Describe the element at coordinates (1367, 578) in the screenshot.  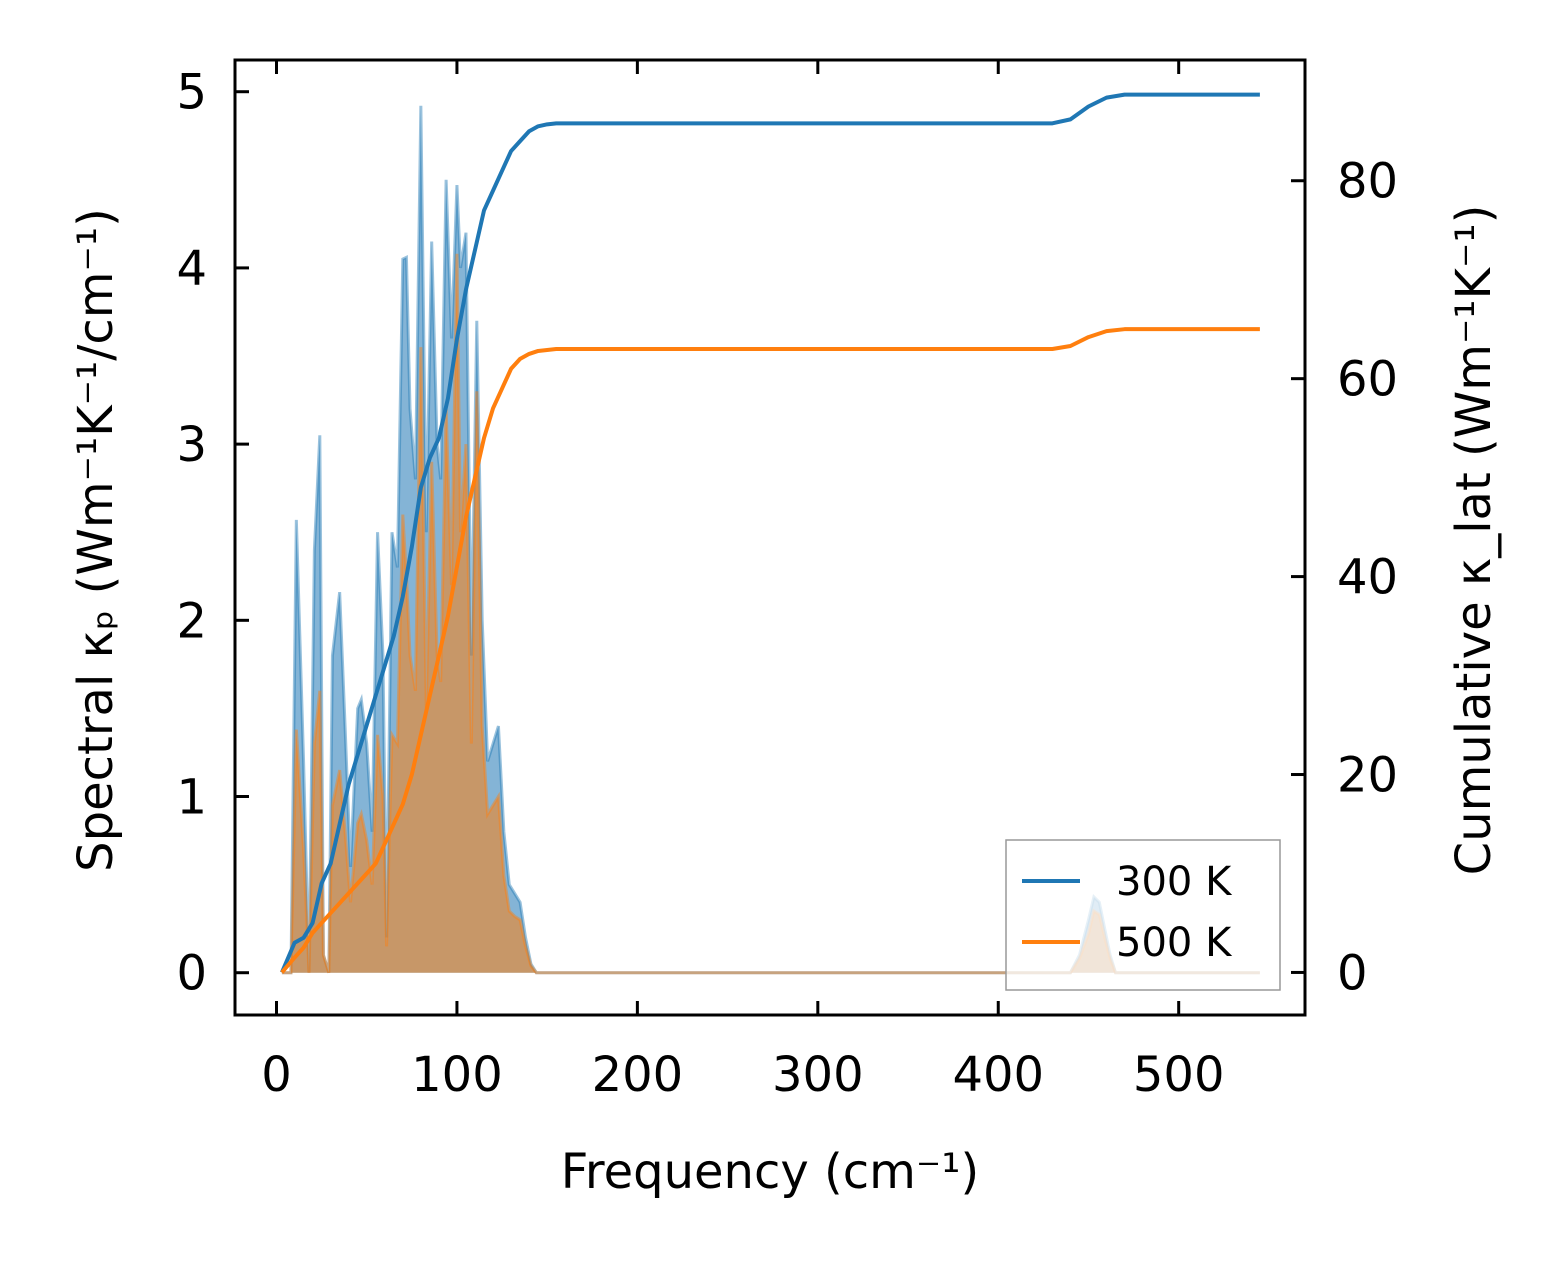
I see `y-right-tick-label-40: 40` at that location.